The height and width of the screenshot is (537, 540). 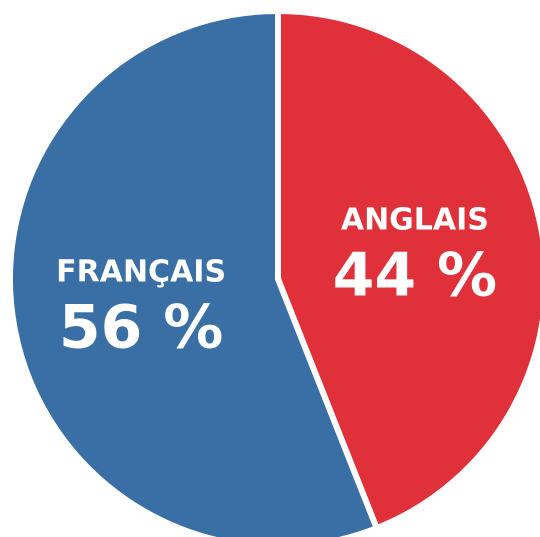 What do you see at coordinates (415, 275) in the screenshot?
I see `slice-value-label: 44 %` at bounding box center [415, 275].